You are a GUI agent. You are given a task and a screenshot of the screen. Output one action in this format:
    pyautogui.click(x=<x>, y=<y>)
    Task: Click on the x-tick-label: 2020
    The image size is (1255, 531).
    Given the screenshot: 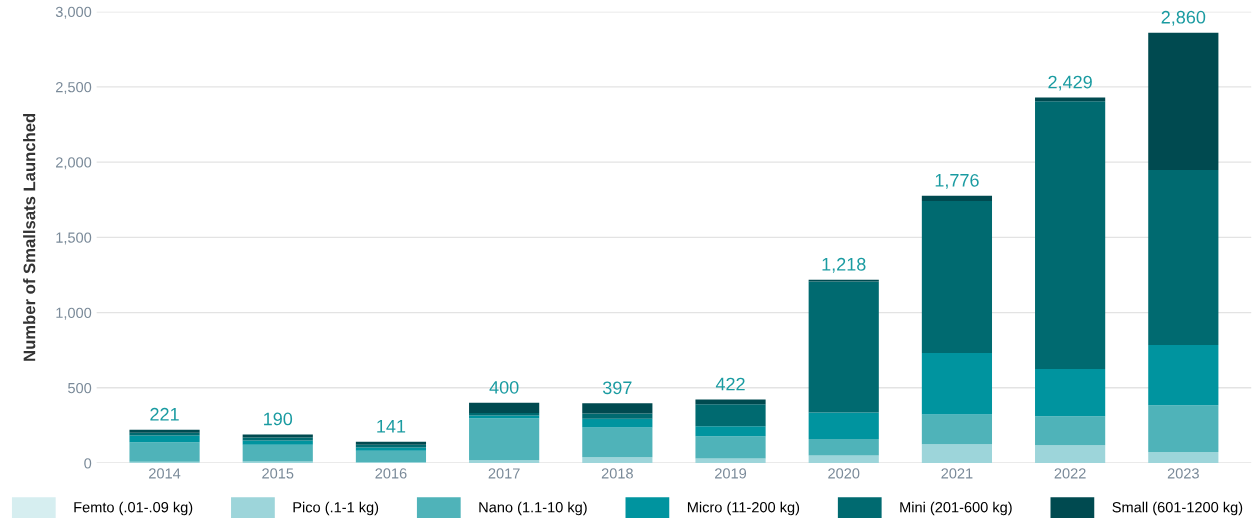 What is the action you would take?
    pyautogui.click(x=844, y=473)
    